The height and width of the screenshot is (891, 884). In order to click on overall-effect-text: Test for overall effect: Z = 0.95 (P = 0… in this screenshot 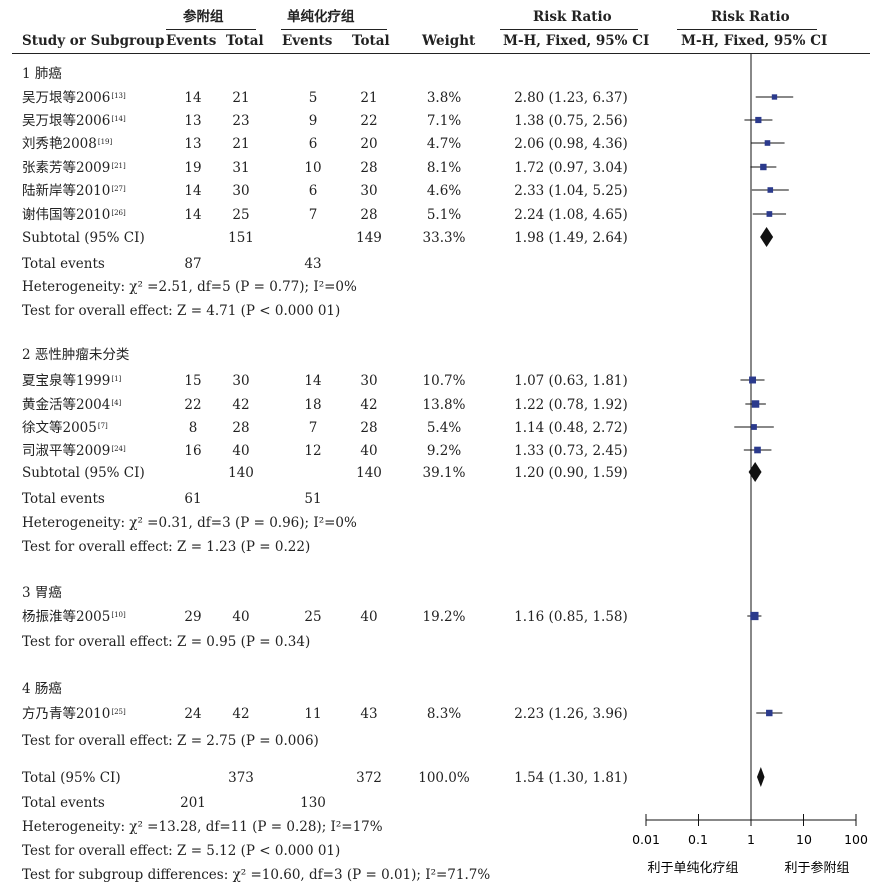, I will do `click(166, 642)`.